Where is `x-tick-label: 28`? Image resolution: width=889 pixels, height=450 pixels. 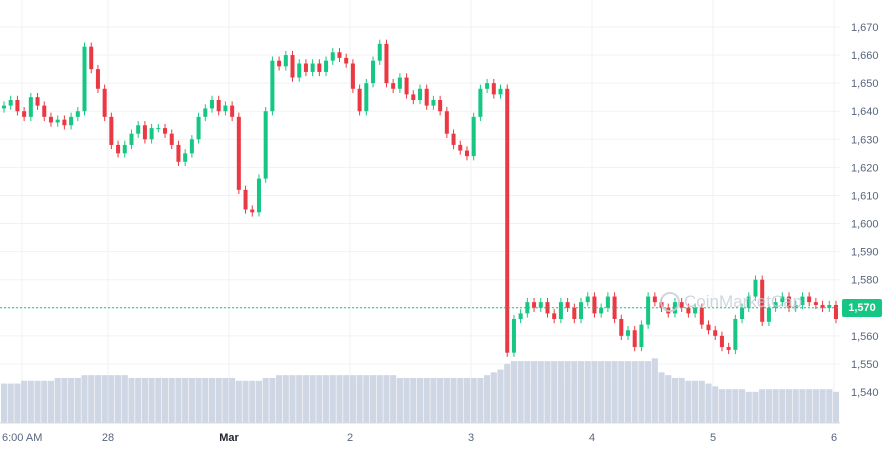 x-tick-label: 28 is located at coordinates (108, 438).